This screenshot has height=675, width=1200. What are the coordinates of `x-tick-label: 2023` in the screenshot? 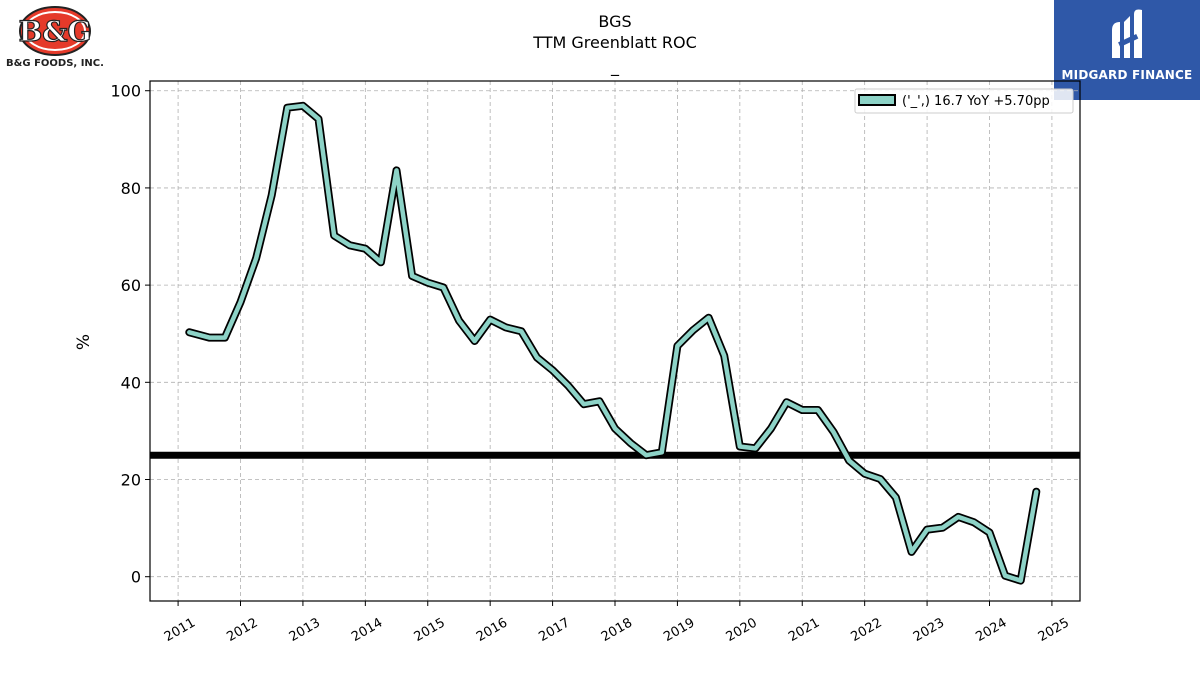 It's located at (929, 630).